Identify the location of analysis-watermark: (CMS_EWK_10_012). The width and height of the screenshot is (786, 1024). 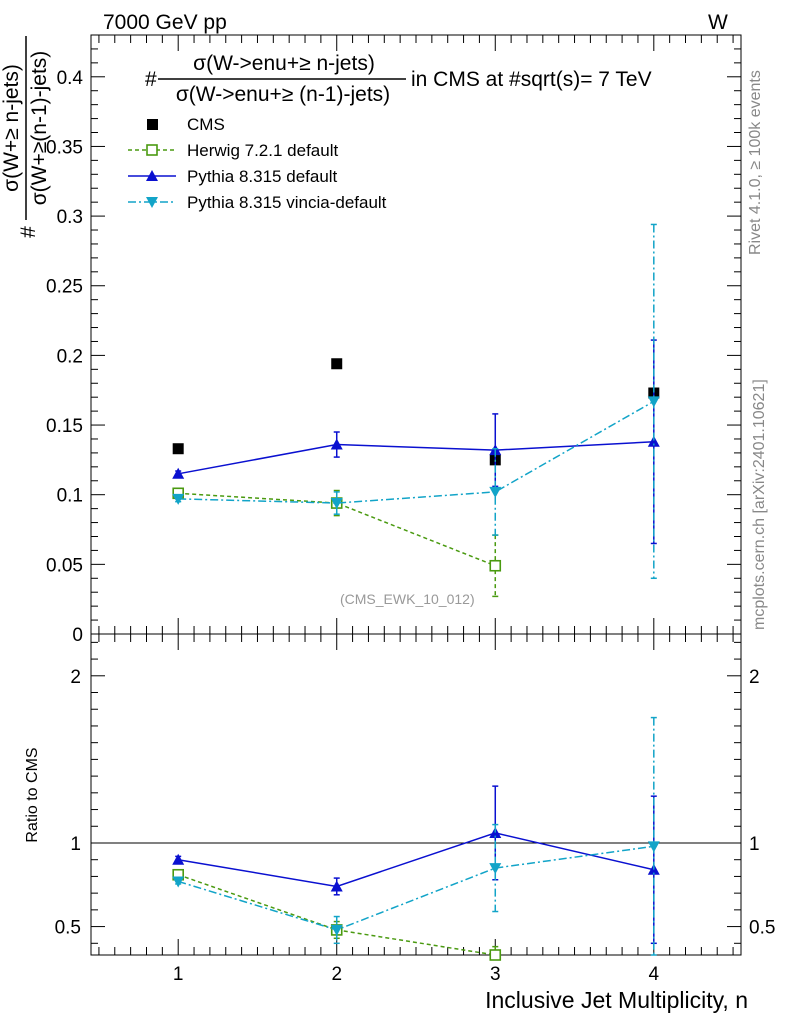
(407, 599).